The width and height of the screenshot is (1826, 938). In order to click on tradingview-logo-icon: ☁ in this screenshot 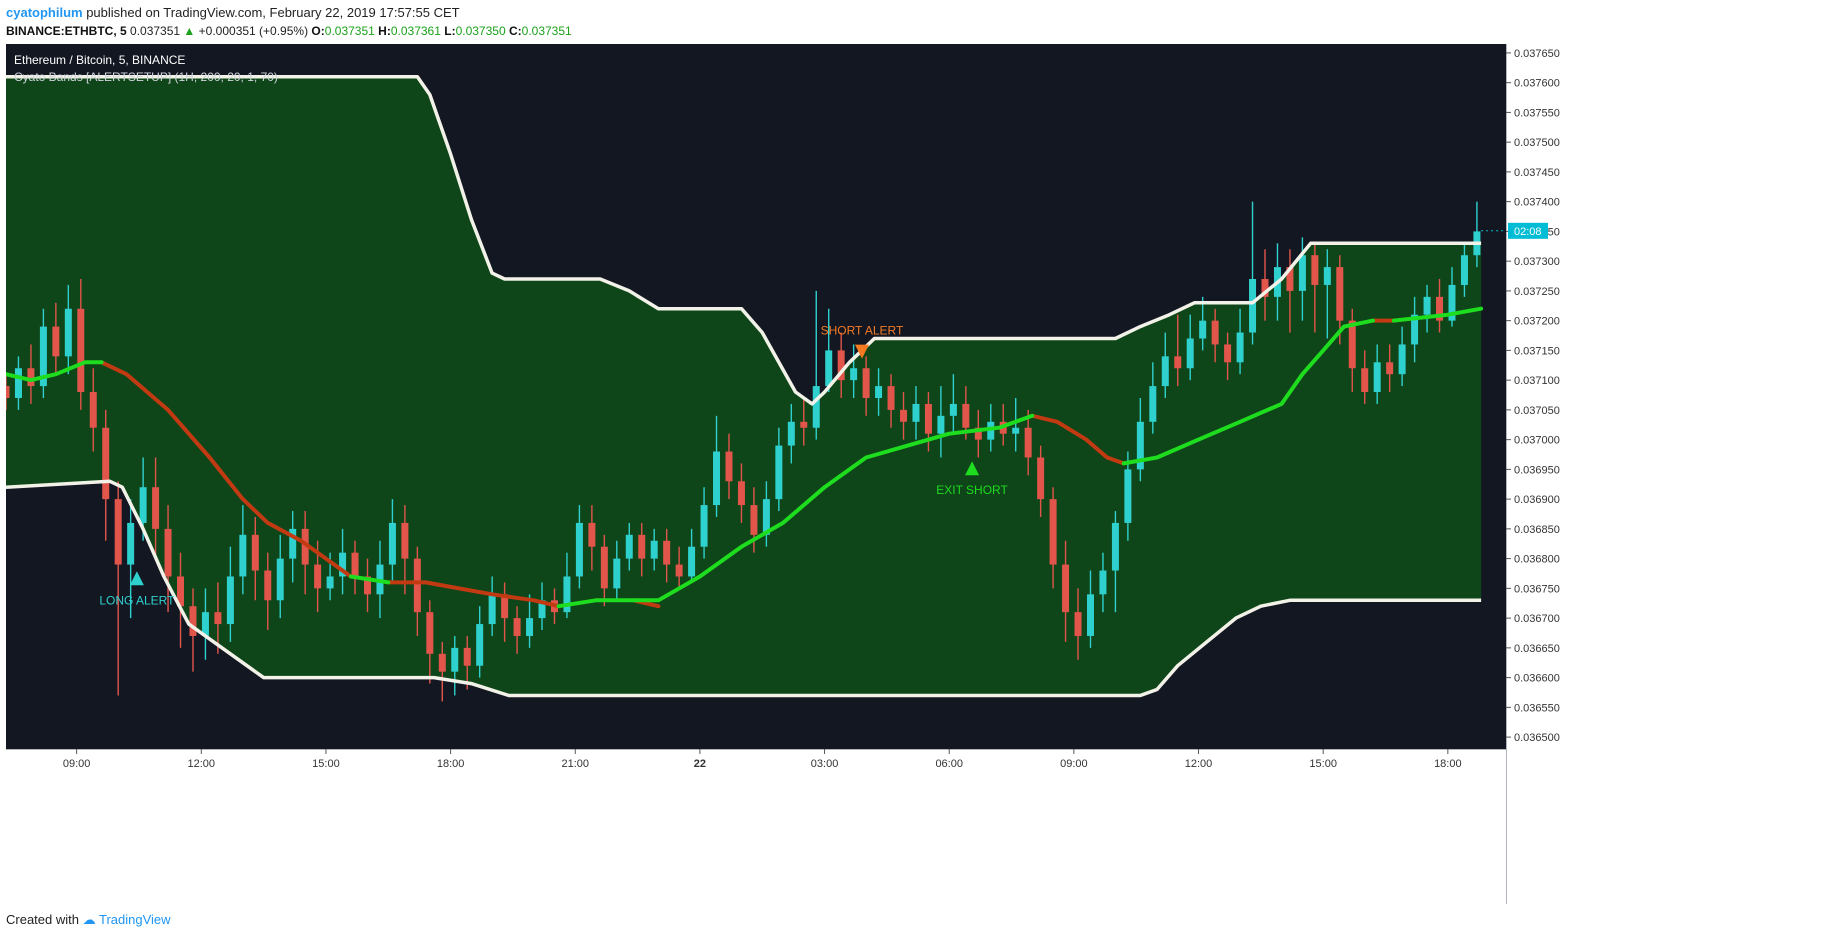, I will do `click(89, 919)`.